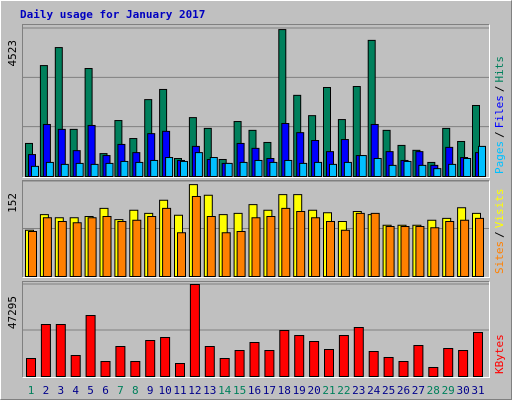  Describe the element at coordinates (194, 390) in the screenshot. I see `x-tick-label: 12` at that location.